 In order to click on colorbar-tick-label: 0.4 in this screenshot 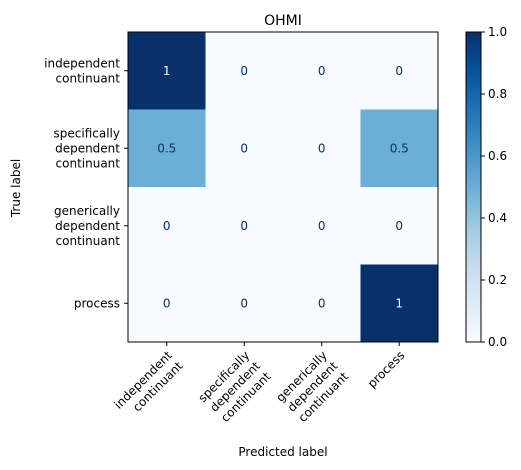, I will do `click(497, 218)`.